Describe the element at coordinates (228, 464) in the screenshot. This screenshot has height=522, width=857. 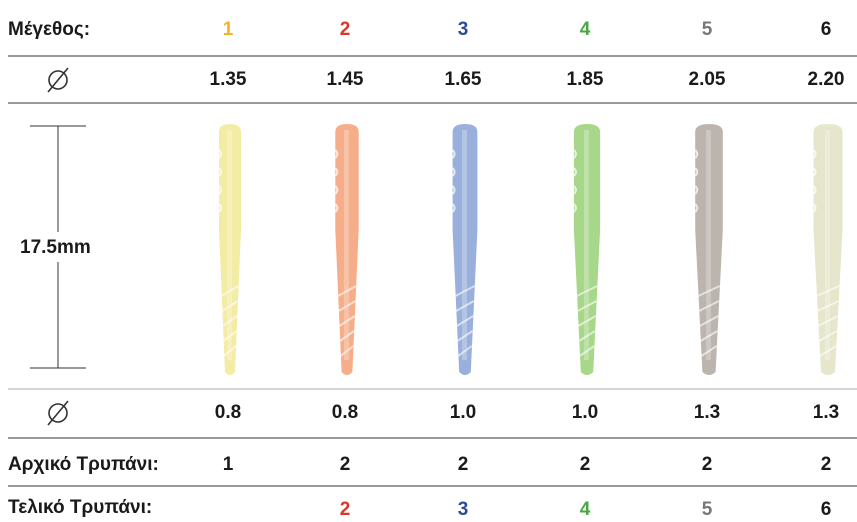
I see `initial-drill: 1` at that location.